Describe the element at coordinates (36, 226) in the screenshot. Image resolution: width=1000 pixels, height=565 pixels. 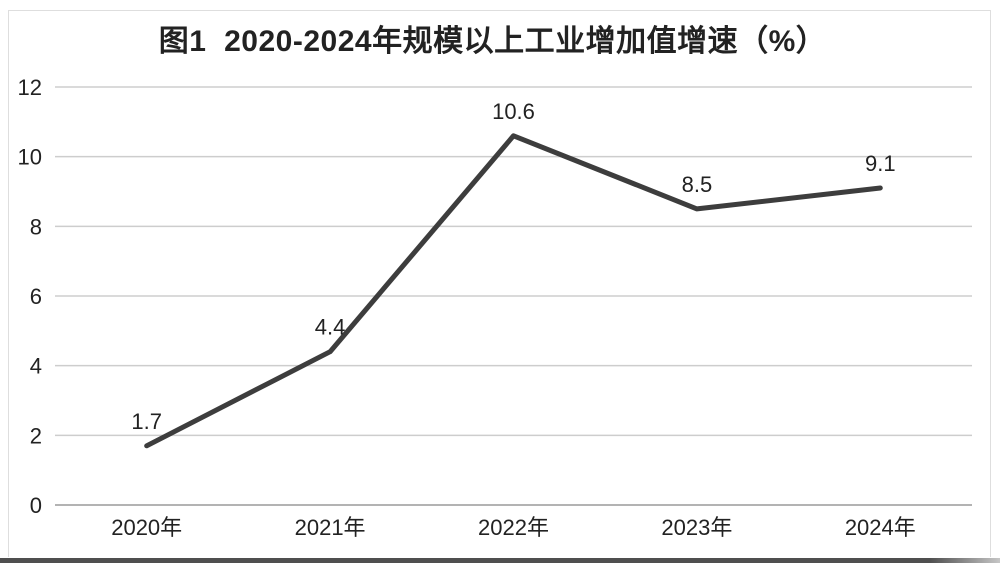
I see `y-tick-label: 8` at that location.